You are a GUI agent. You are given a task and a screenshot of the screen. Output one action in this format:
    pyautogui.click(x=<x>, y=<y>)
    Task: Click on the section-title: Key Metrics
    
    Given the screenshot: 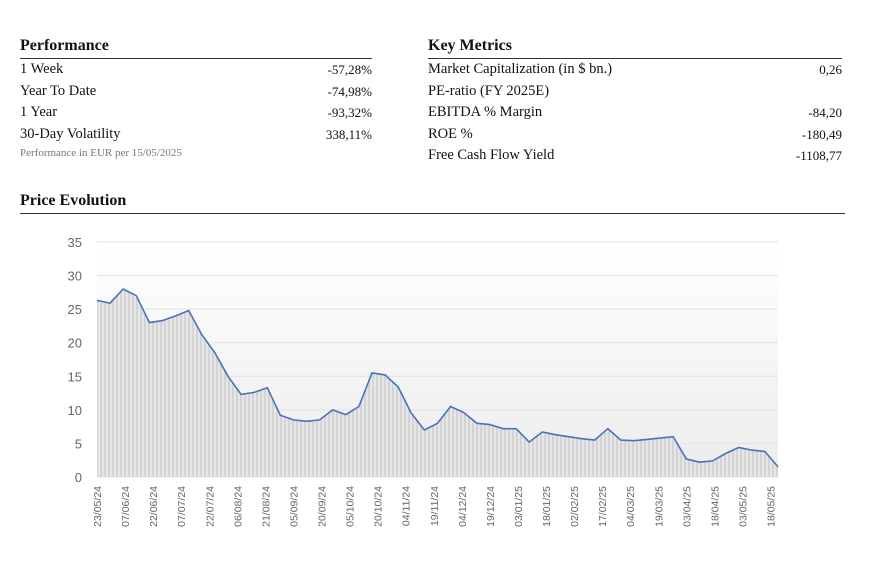 What is the action you would take?
    pyautogui.click(x=635, y=48)
    